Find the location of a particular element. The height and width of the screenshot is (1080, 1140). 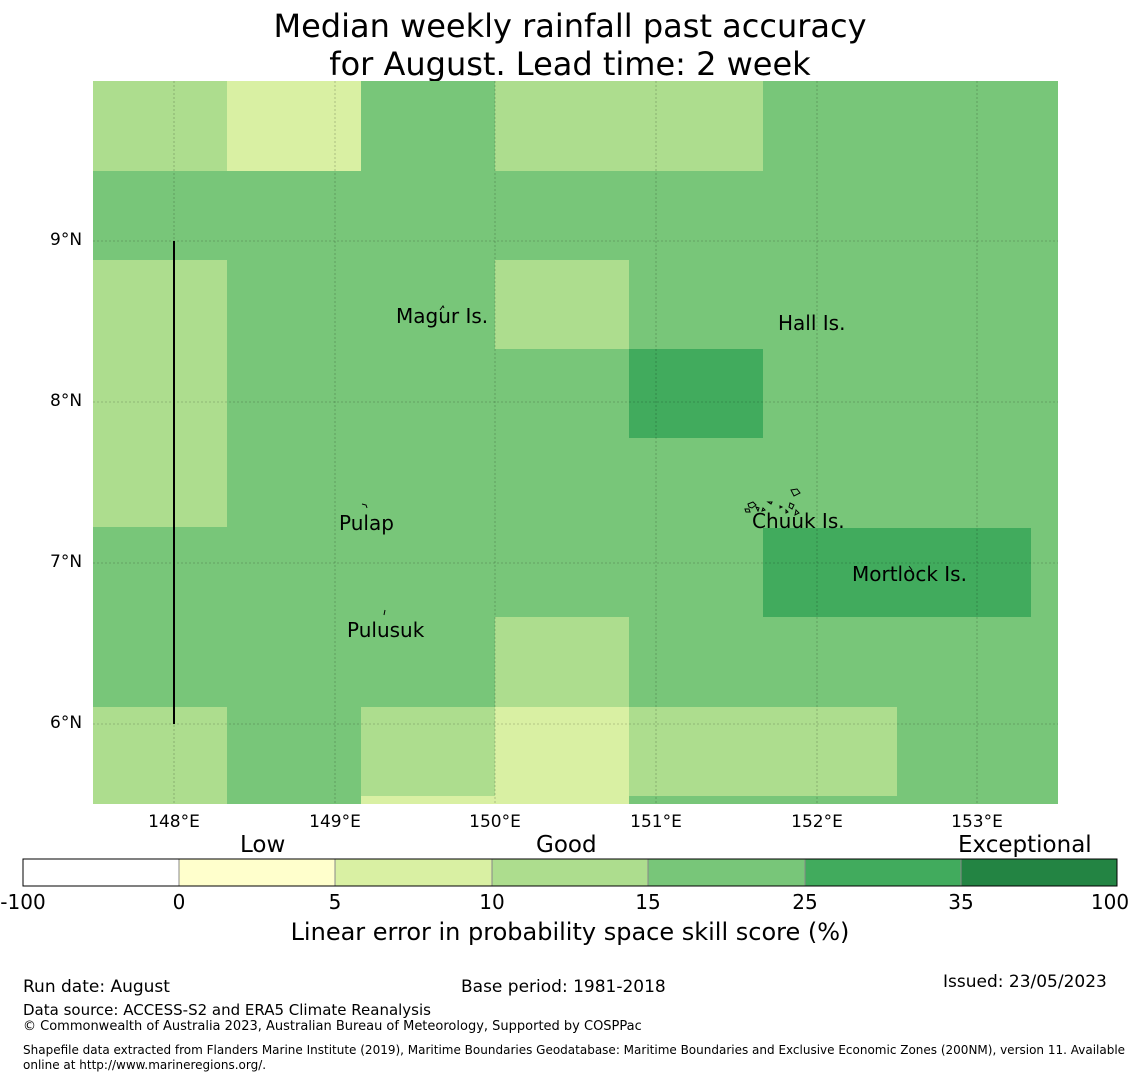

lat-tick-label: 8°N is located at coordinates (66, 401).